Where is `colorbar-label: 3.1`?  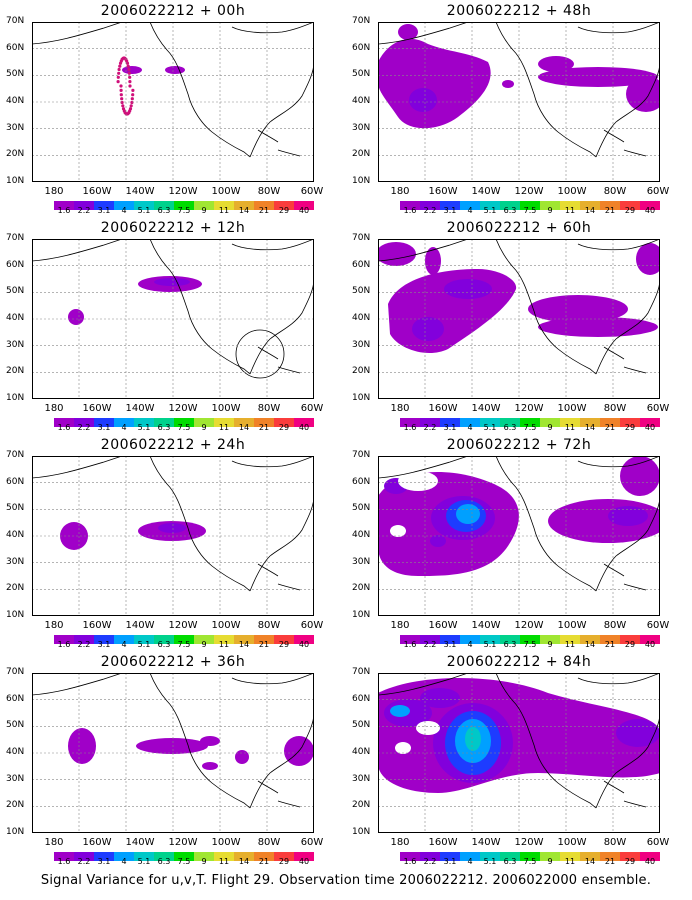 colorbar-label: 3.1 is located at coordinates (450, 427).